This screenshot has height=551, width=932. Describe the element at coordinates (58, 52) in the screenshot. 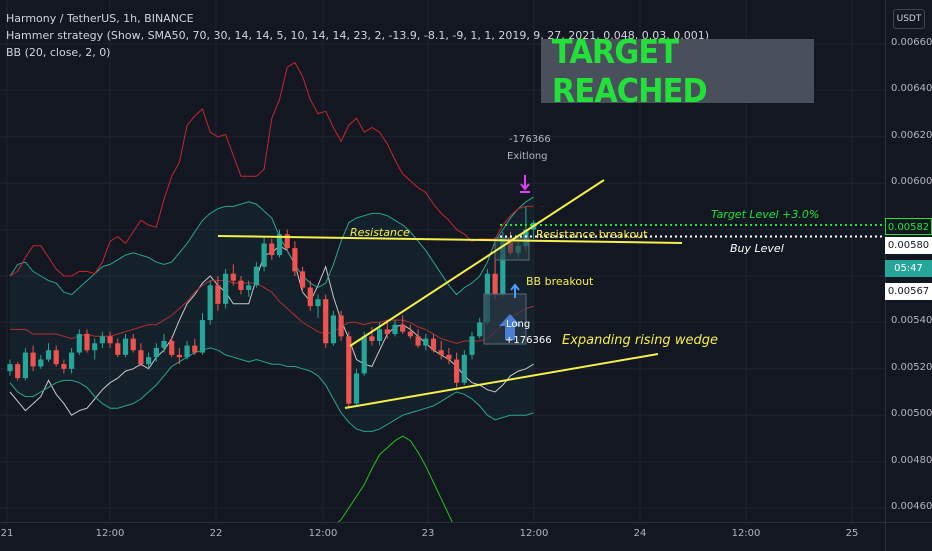

I see `bb-legend: BB (20, close, 2, 0)` at that location.